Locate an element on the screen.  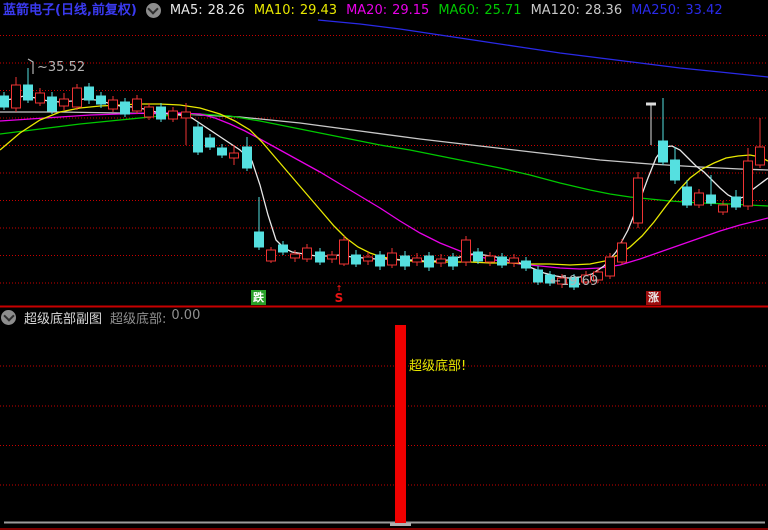
zero-line-tick is located at coordinates (400, 524).